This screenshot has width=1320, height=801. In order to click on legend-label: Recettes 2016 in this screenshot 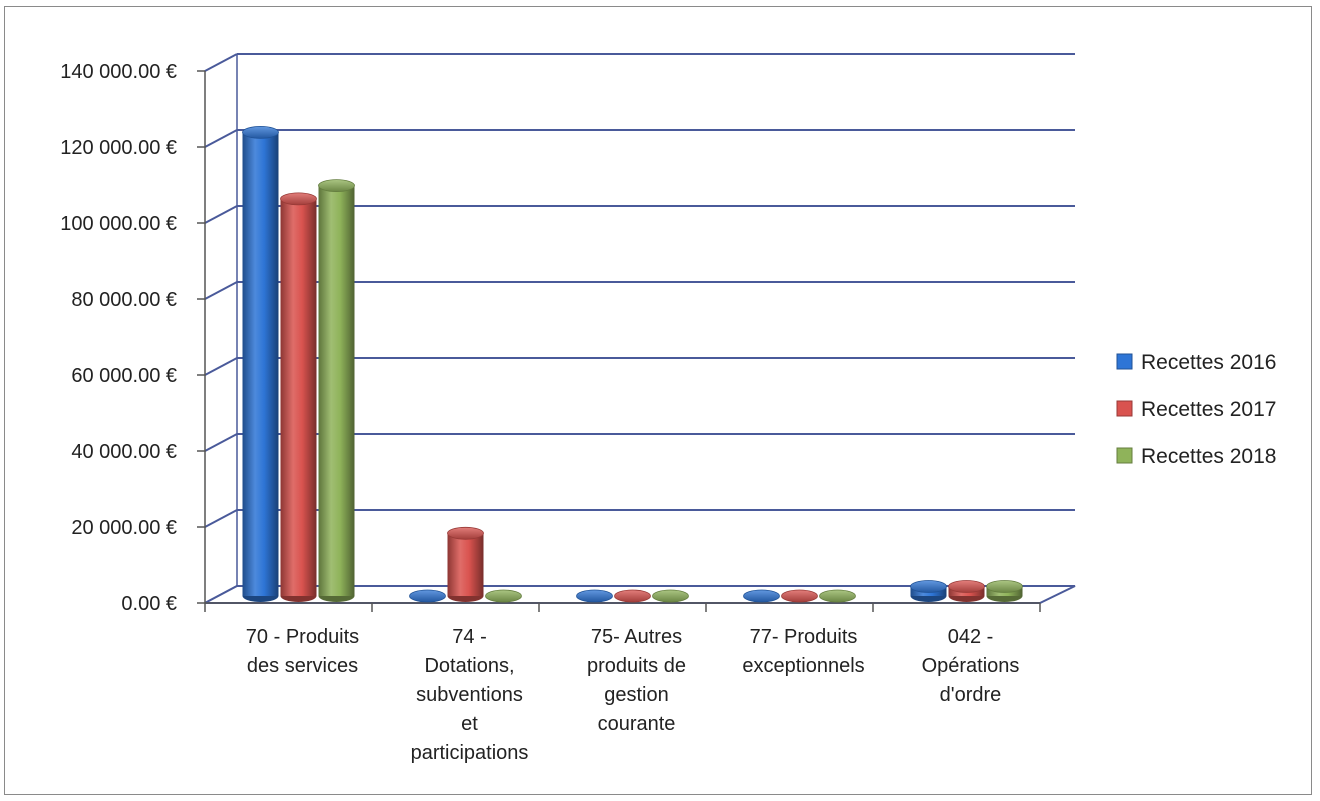, I will do `click(1208, 362)`.